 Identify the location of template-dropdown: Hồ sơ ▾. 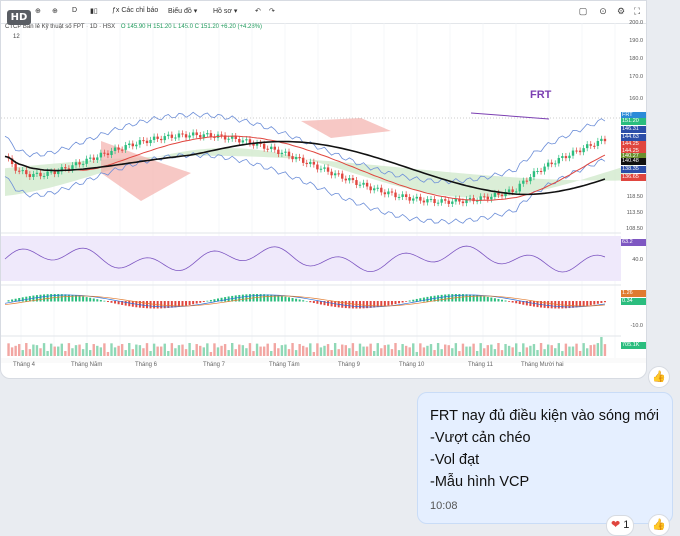
(225, 11).